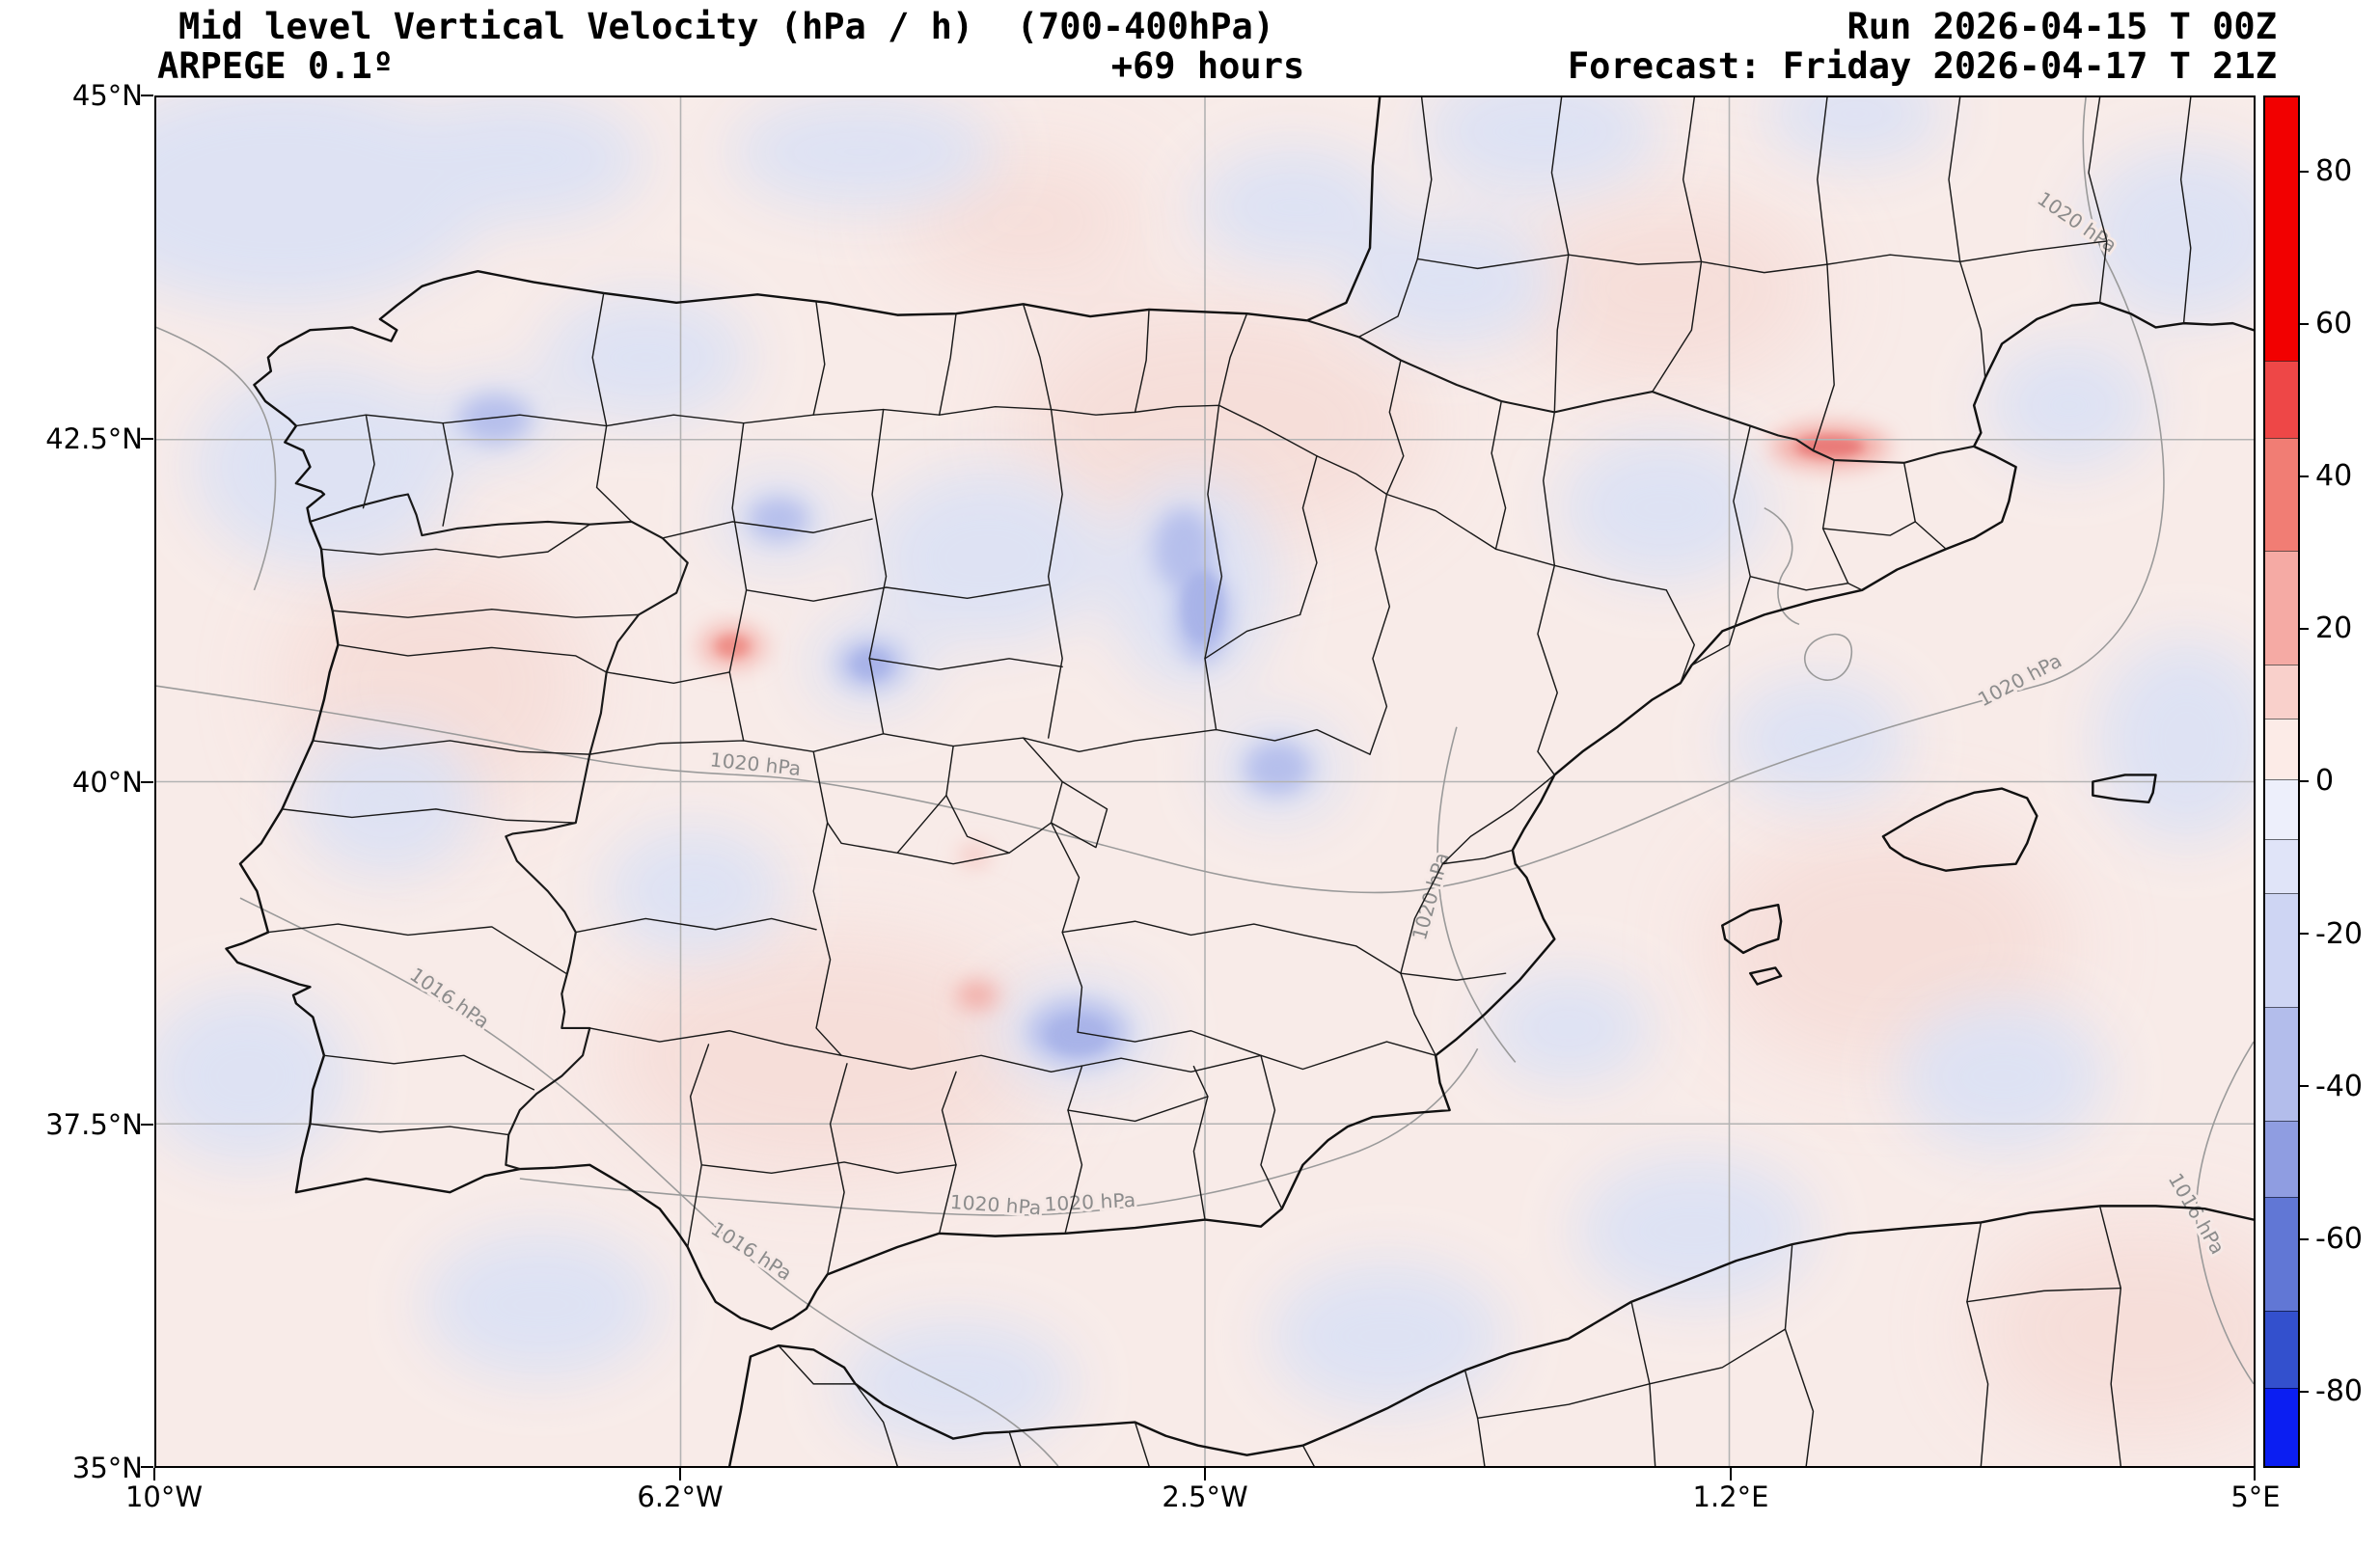  Describe the element at coordinates (2125, 789) in the screenshot. I see `island-menorca` at that location.